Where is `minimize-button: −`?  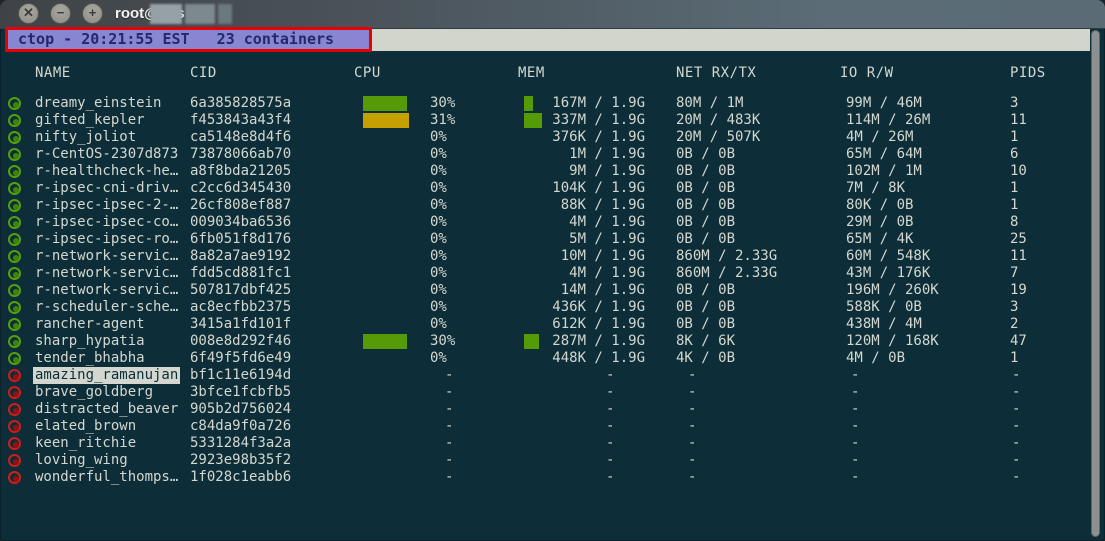
minimize-button: − is located at coordinates (60, 13).